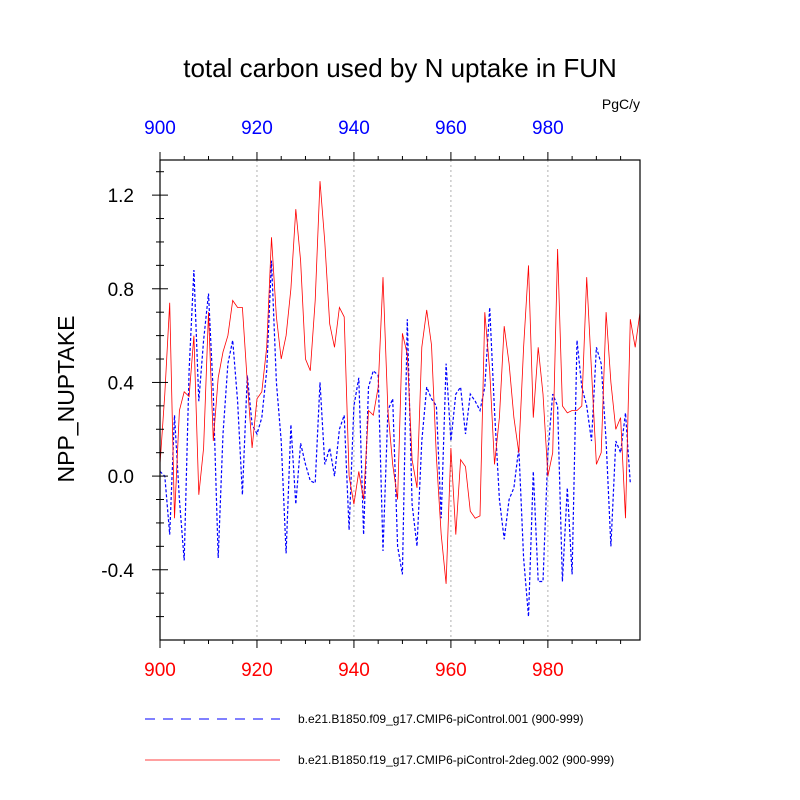  I want to click on y-tick-label--0.4: -0.4, so click(117, 571).